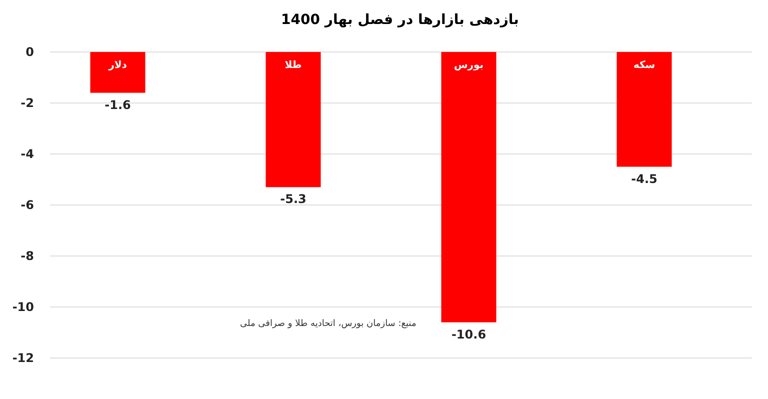 The height and width of the screenshot is (399, 768). What do you see at coordinates (117, 105) in the screenshot?
I see `data-label: -1.6` at bounding box center [117, 105].